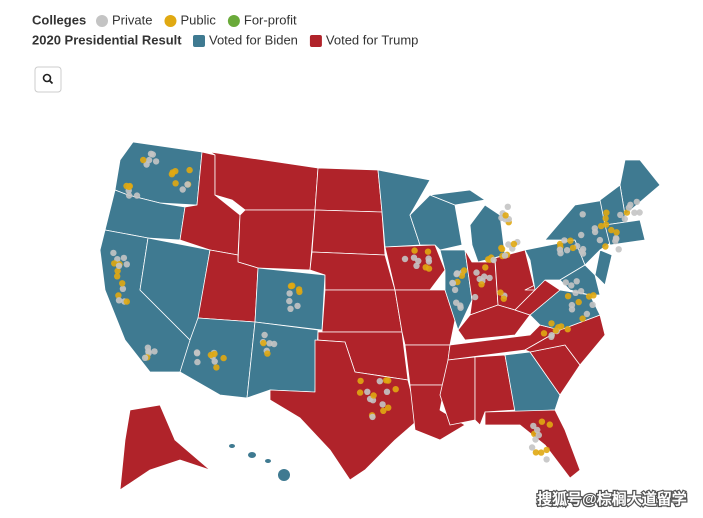  What do you see at coordinates (198, 19) in the screenshot?
I see `legend-label: Public` at bounding box center [198, 19].